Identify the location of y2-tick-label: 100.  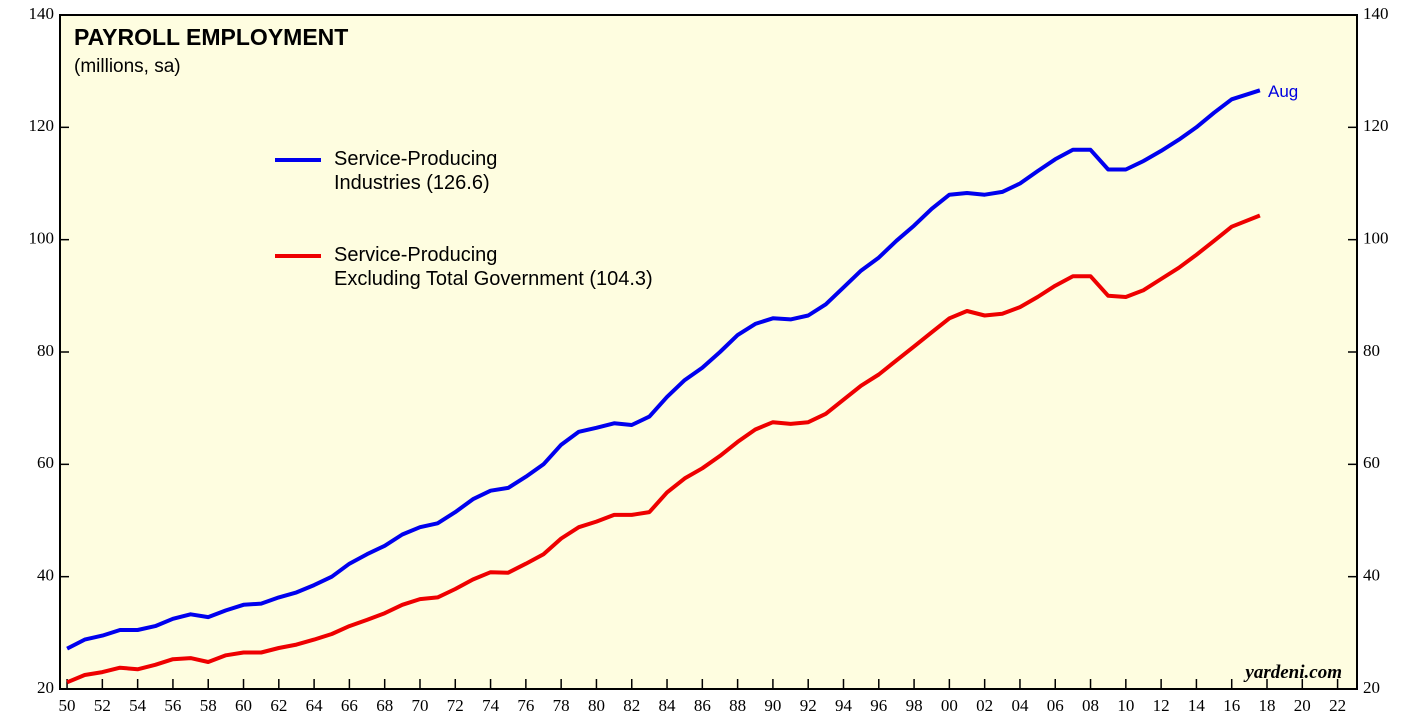
(1376, 238).